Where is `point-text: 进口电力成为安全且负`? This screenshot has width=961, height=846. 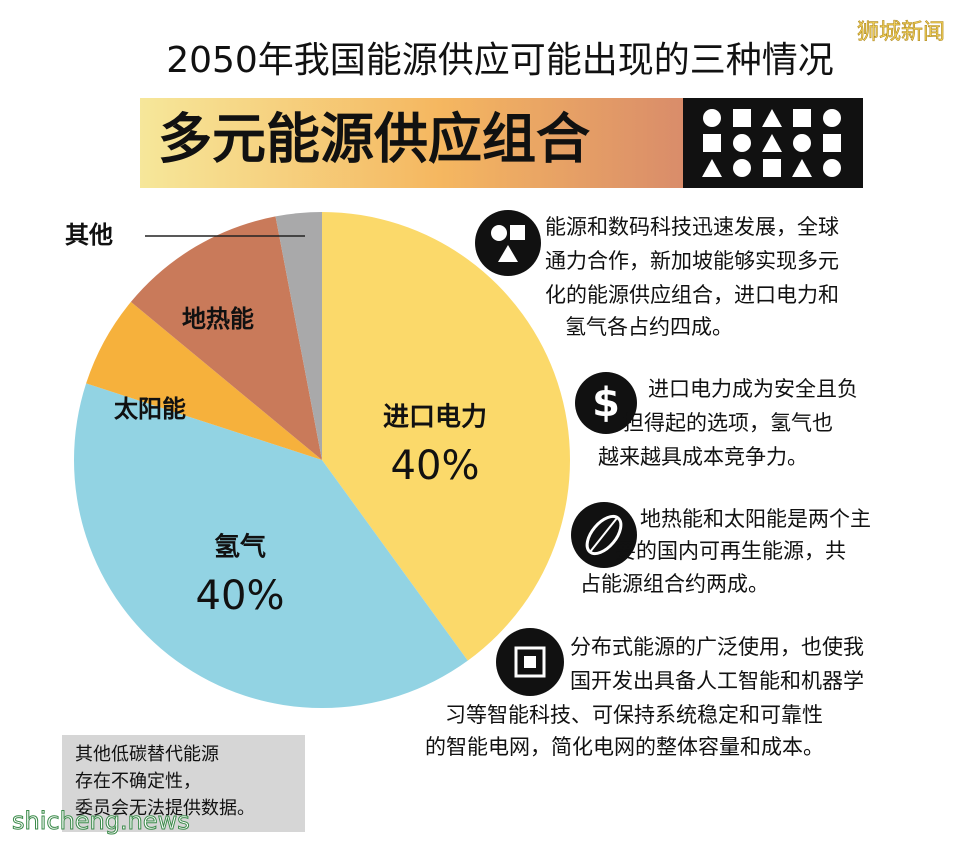 point-text: 进口电力成为安全且负 is located at coordinates (753, 389).